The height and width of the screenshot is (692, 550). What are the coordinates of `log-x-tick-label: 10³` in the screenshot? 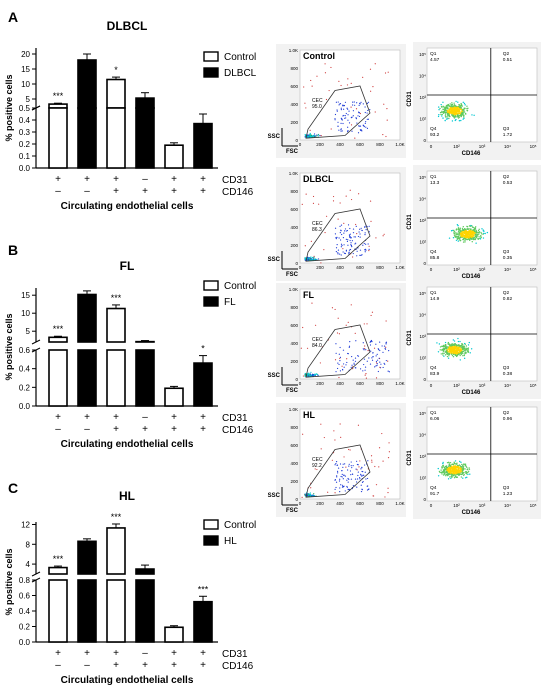 It's located at (482, 146).